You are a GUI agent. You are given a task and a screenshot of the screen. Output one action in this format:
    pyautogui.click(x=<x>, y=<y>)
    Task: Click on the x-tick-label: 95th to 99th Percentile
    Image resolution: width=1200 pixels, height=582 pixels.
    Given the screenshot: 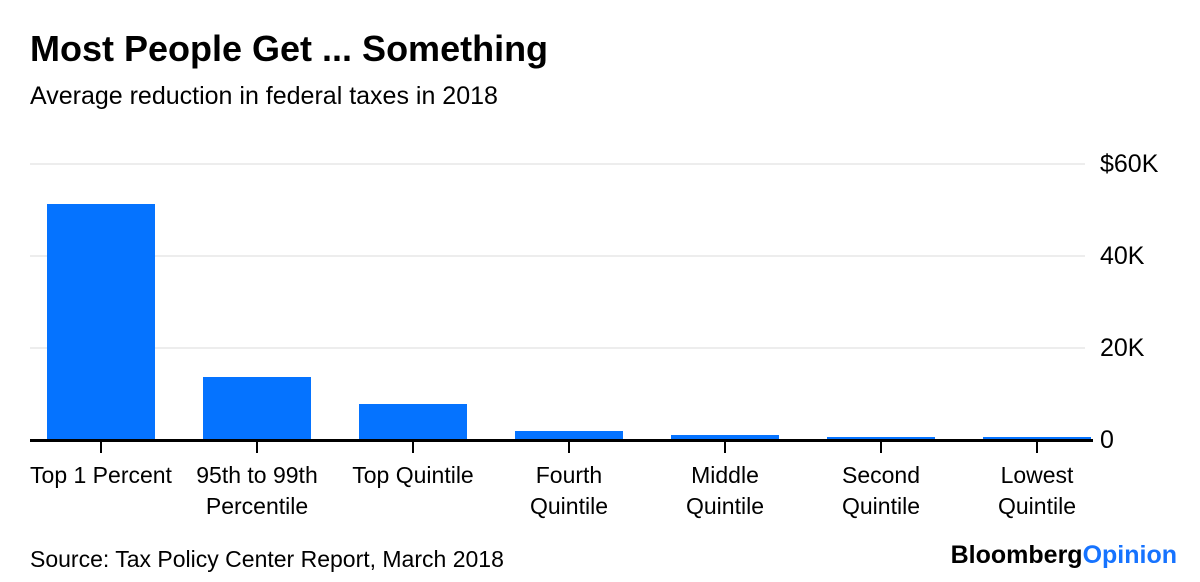 What is the action you would take?
    pyautogui.click(x=257, y=490)
    